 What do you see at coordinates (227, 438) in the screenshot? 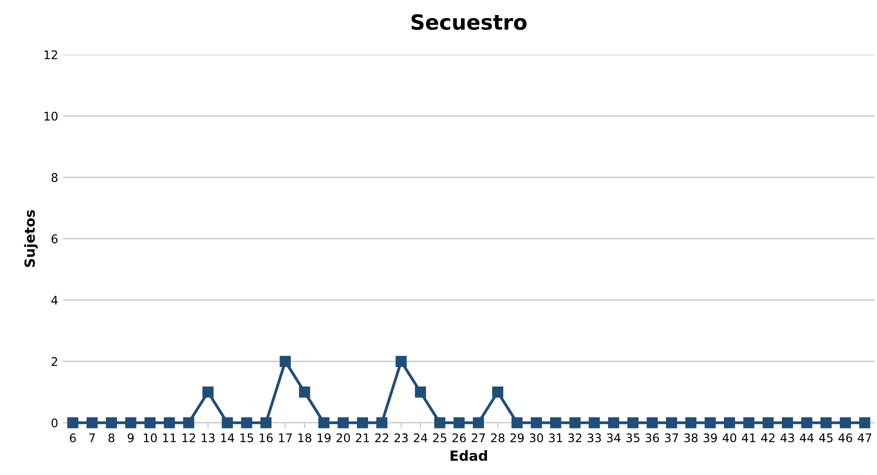
I see `x-tick-label: 14` at bounding box center [227, 438].